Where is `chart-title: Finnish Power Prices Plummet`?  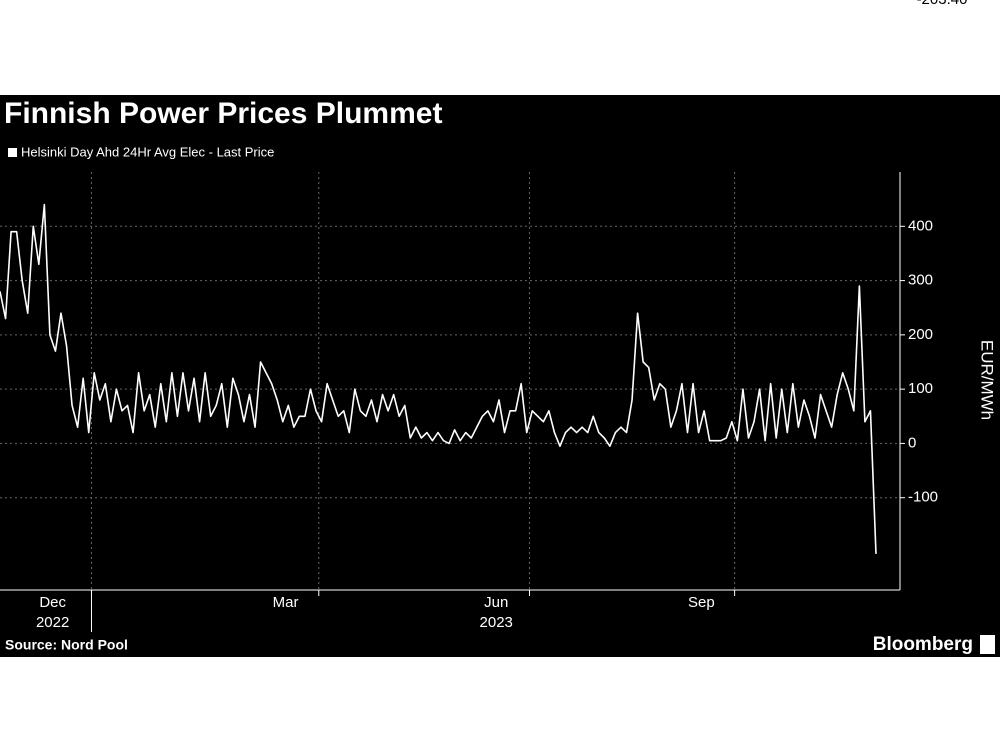
chart-title: Finnish Power Prices Plummet is located at coordinates (223, 113).